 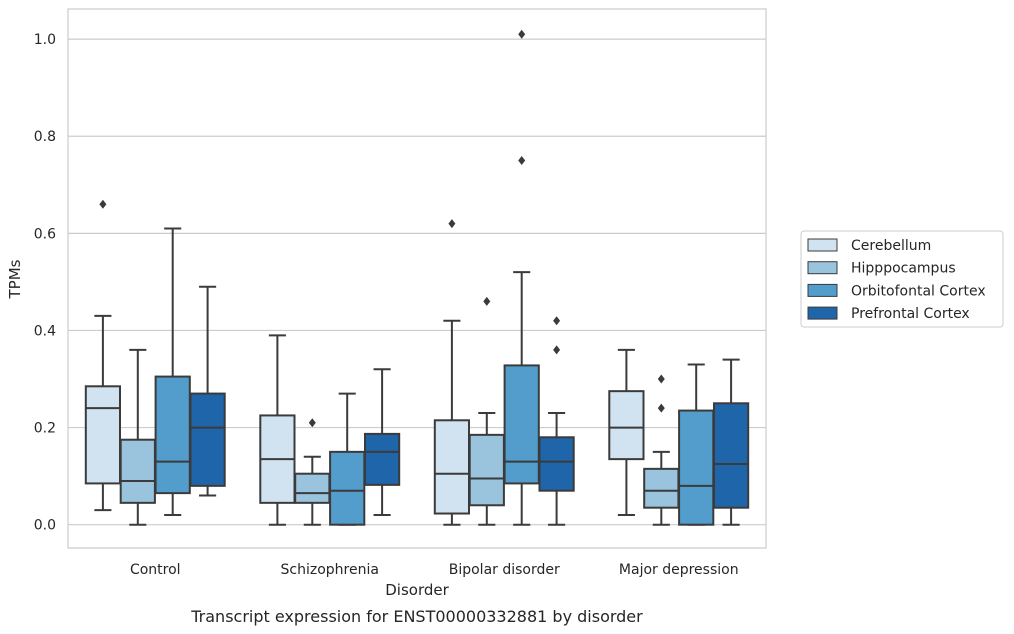 I want to click on box-cerebellum-control, so click(x=103, y=355).